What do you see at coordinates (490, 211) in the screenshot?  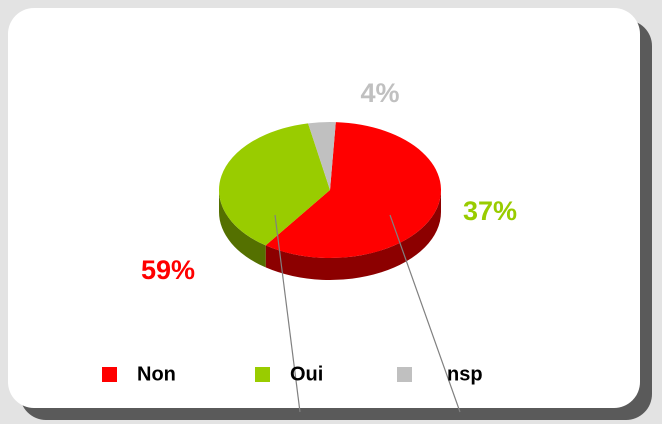 I see `data-label: 37%` at bounding box center [490, 211].